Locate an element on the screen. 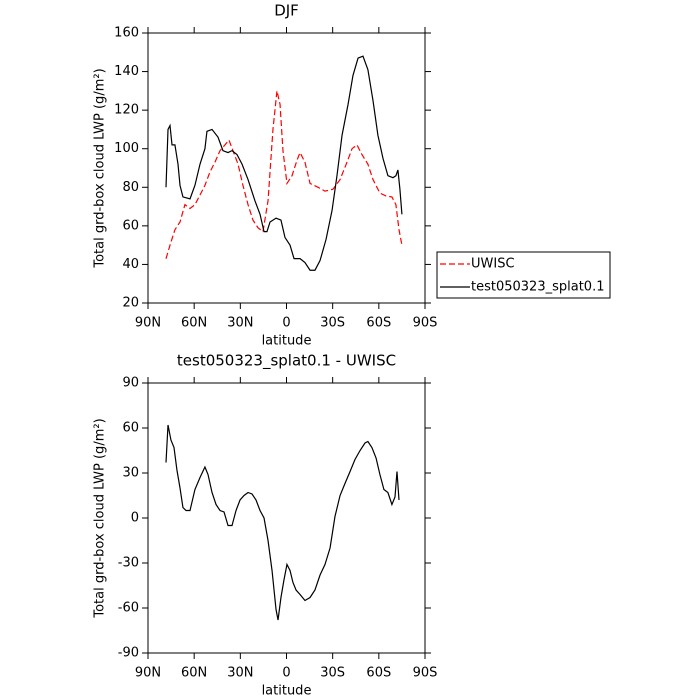  y-tick-label: -90 is located at coordinates (128, 653).